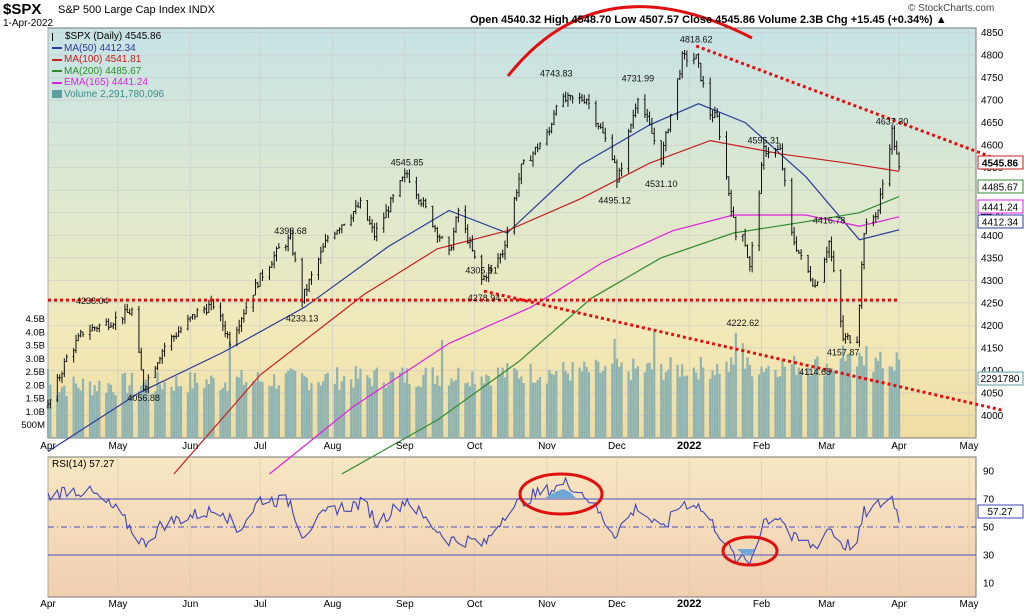 Image resolution: width=1024 pixels, height=616 pixels. I want to click on rsi-x-tick-label: Mar, so click(827, 604).